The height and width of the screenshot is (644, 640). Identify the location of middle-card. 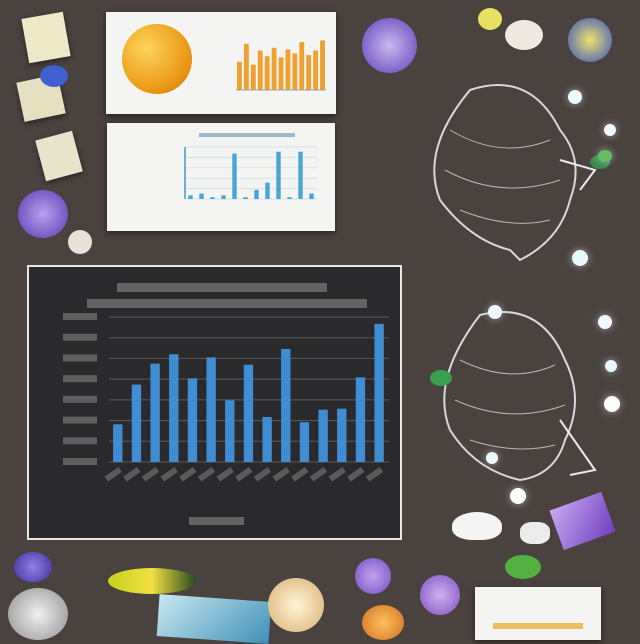
(221, 177).